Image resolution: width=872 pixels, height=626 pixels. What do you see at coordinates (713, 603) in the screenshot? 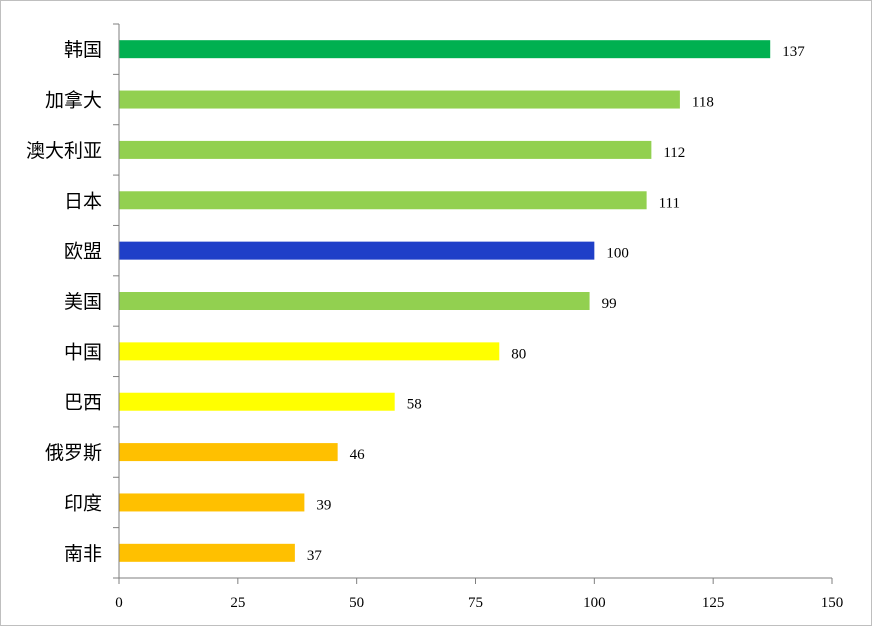
I see `x-tick-label: 125` at bounding box center [713, 603].